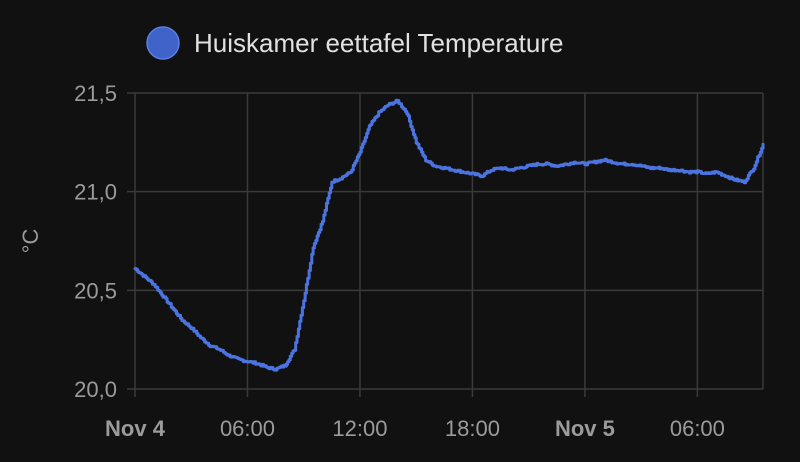  Describe the element at coordinates (95, 290) in the screenshot. I see `y-tick-label: 20,5` at that location.